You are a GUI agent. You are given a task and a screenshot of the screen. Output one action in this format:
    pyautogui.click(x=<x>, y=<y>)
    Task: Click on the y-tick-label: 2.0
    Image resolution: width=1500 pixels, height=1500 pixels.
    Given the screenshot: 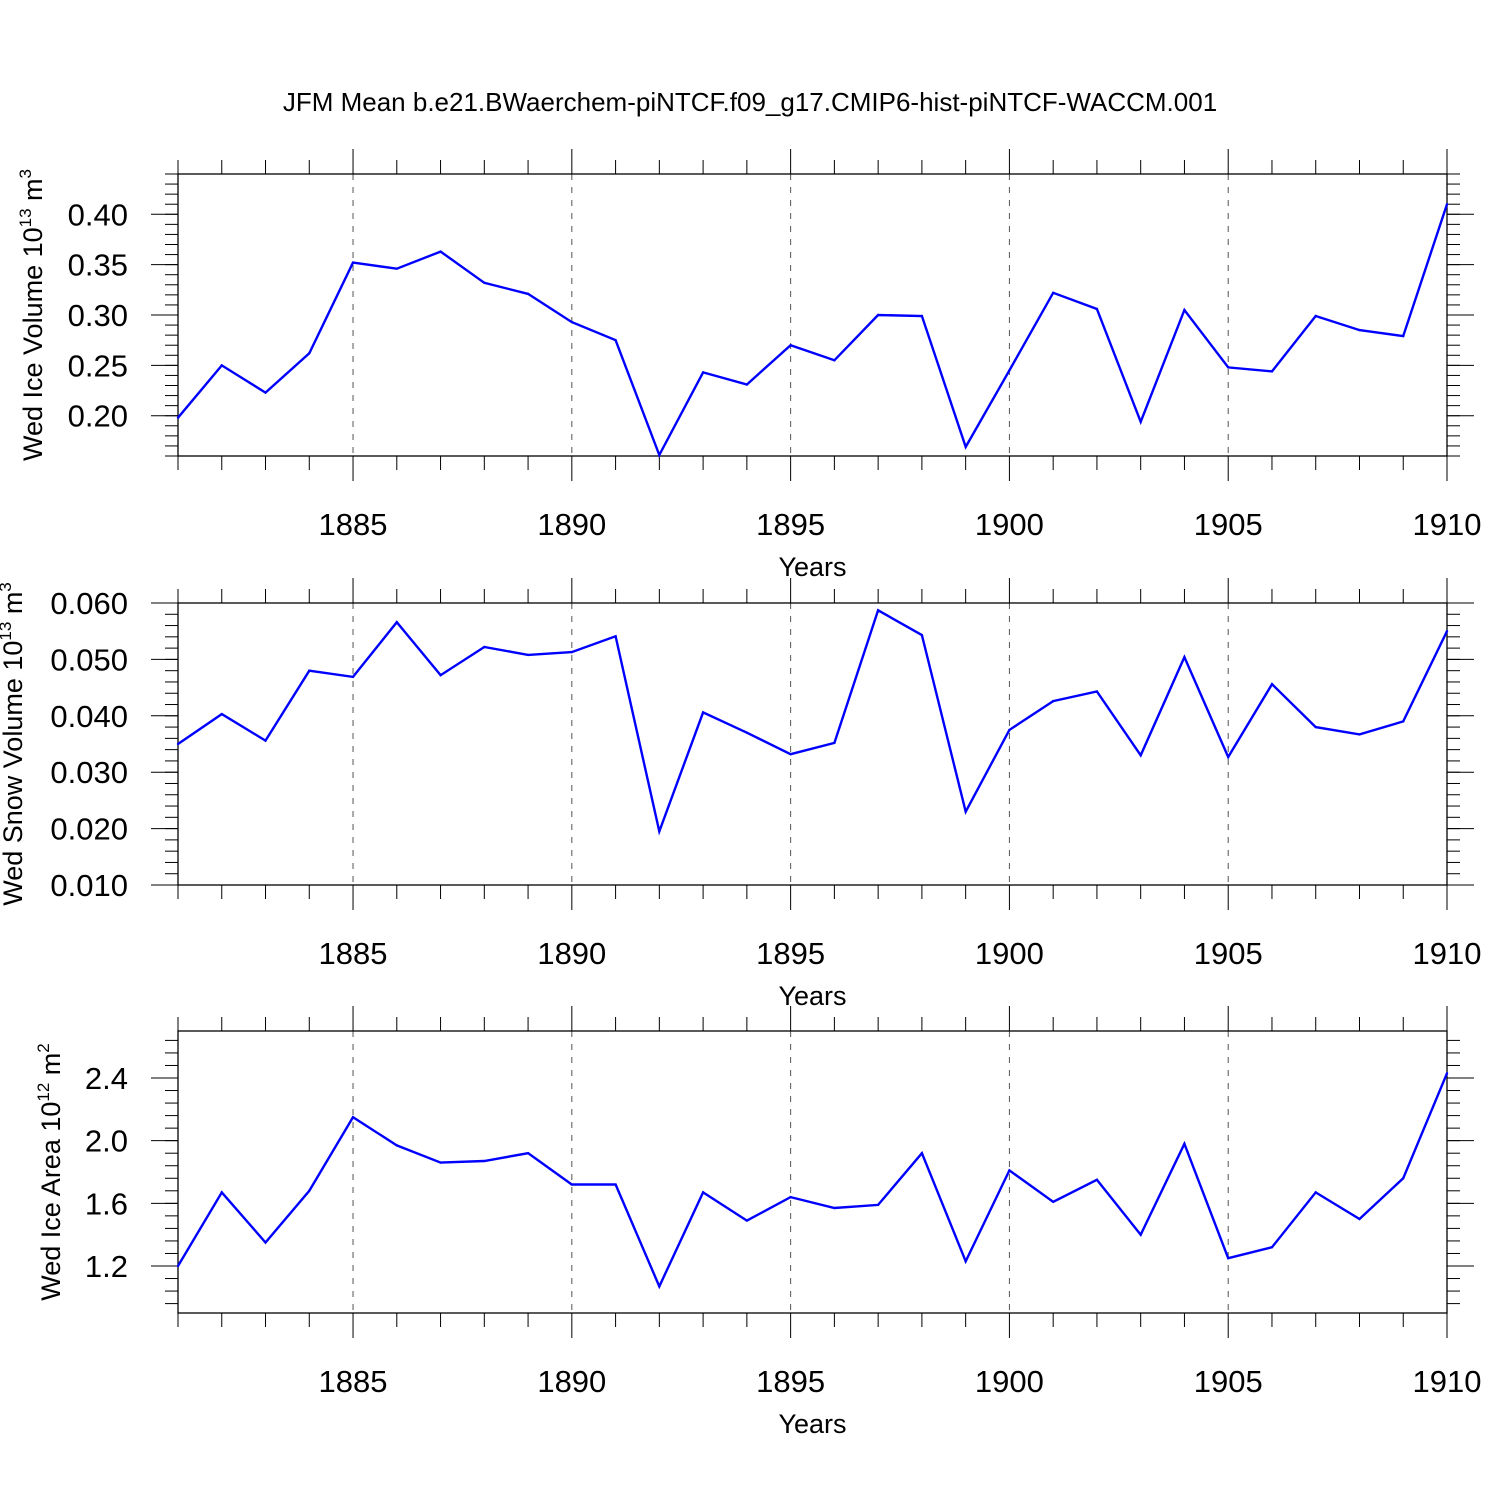 What is the action you would take?
    pyautogui.click(x=106, y=1141)
    